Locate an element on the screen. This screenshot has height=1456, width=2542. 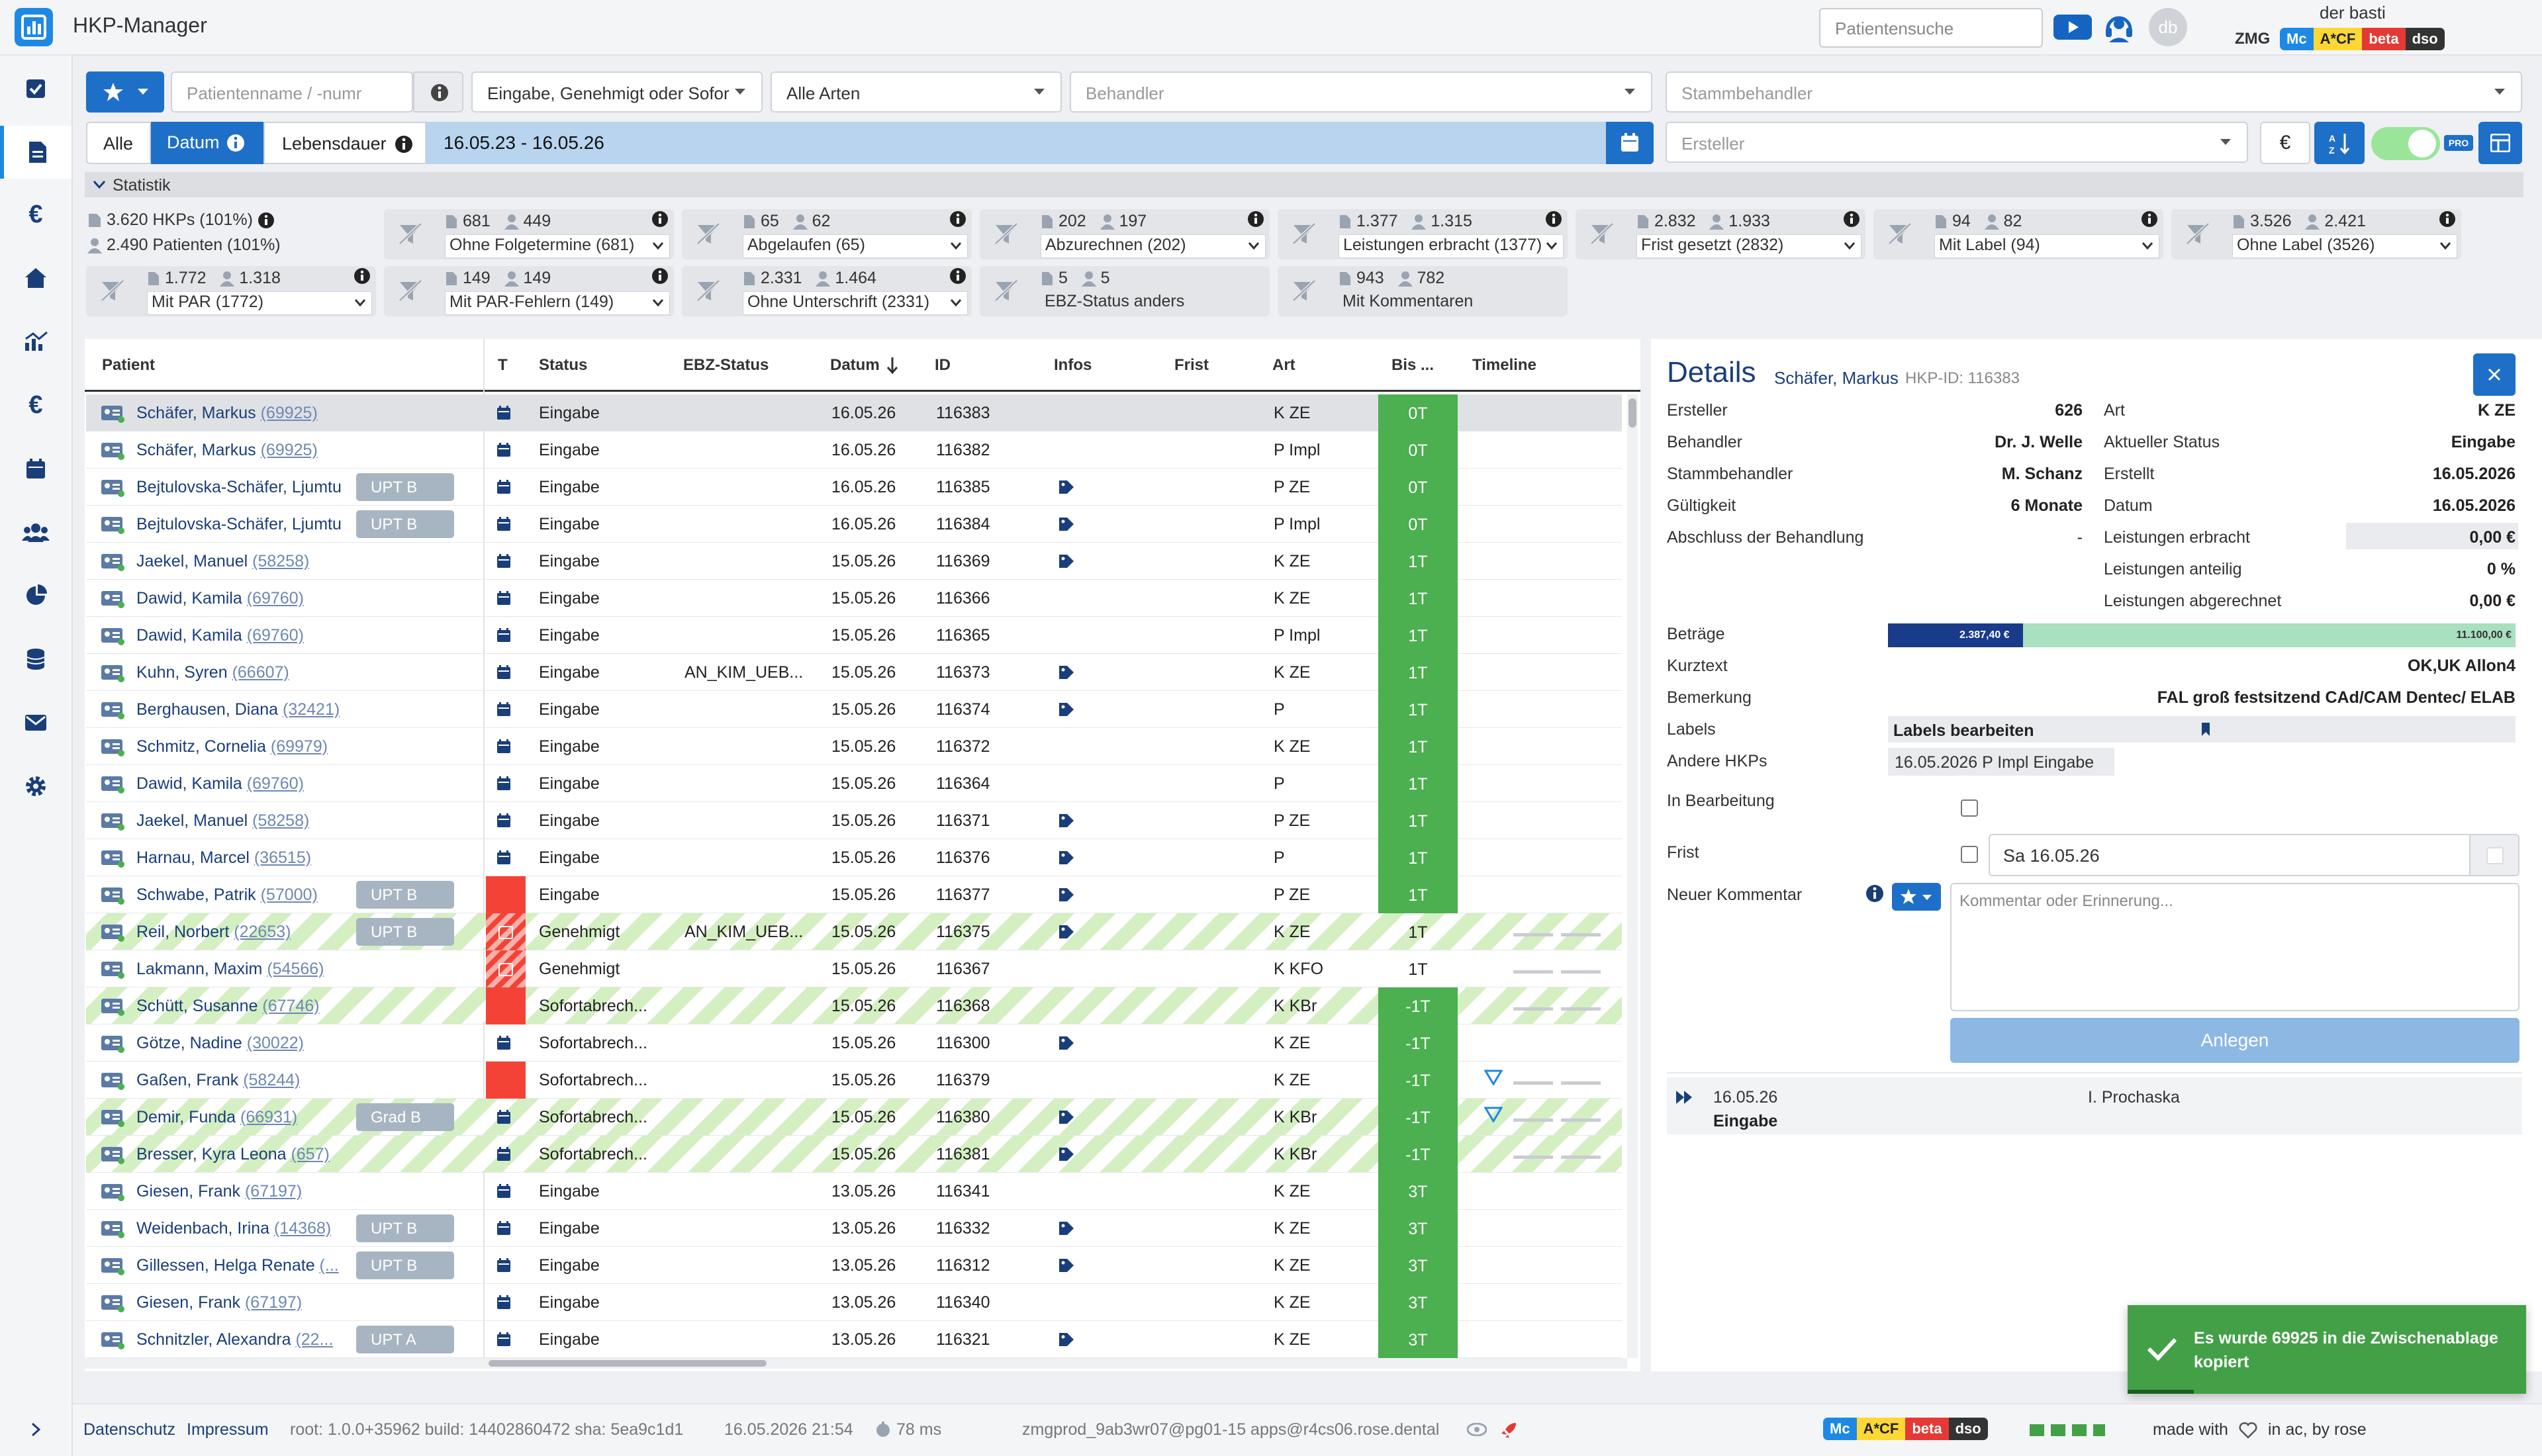
layout-toggle-button is located at coordinates (2500, 143).